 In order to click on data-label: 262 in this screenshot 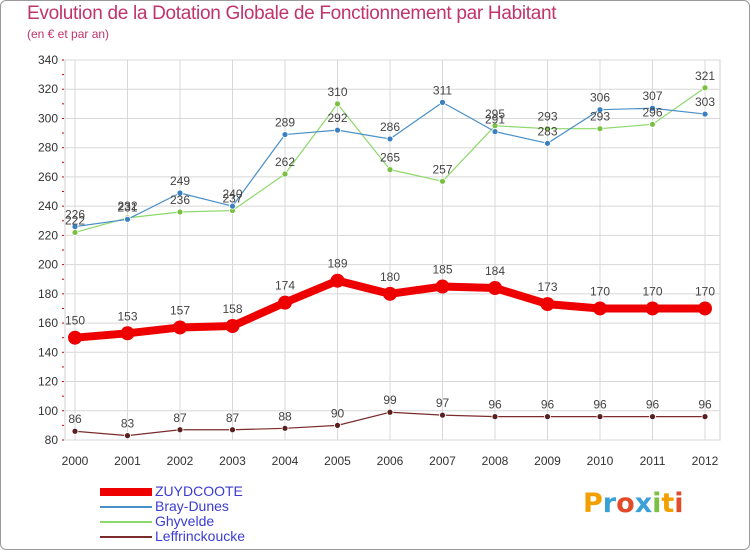, I will do `click(285, 162)`.